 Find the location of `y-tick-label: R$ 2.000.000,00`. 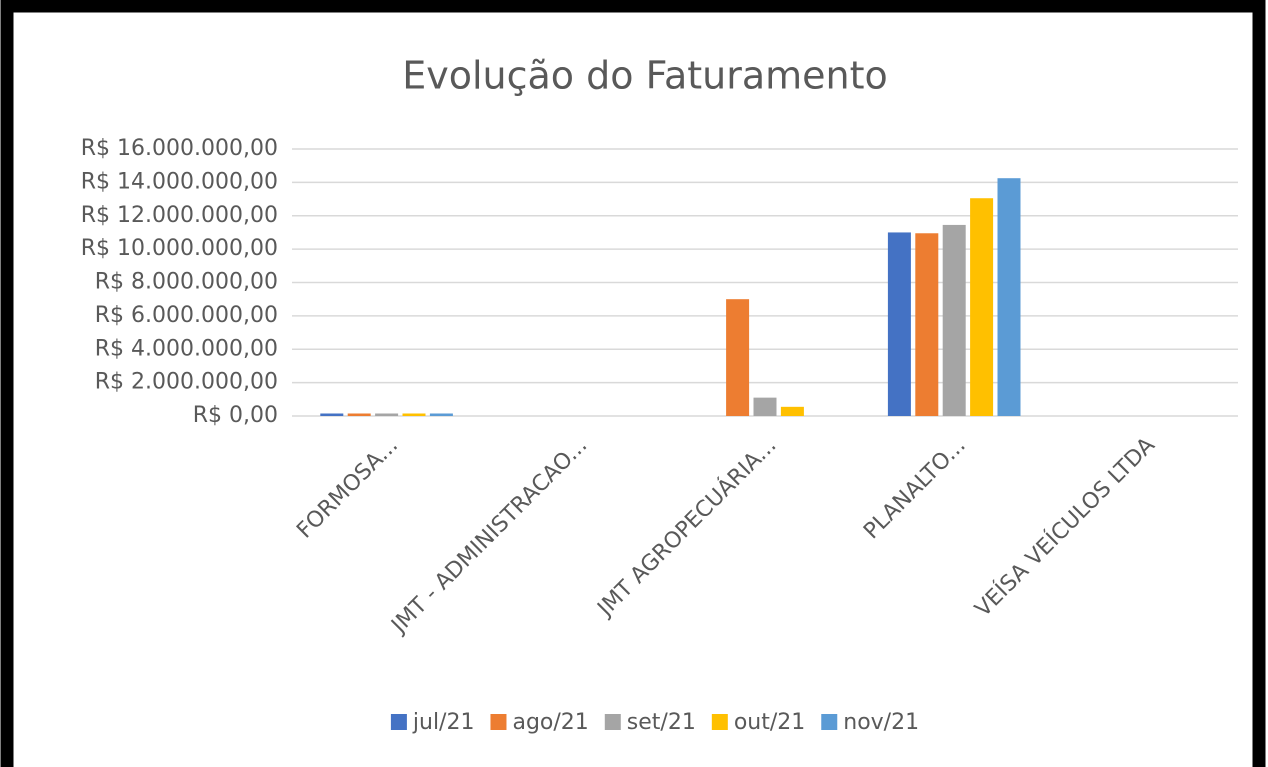

y-tick-label: R$ 2.000.000,00 is located at coordinates (186, 382).